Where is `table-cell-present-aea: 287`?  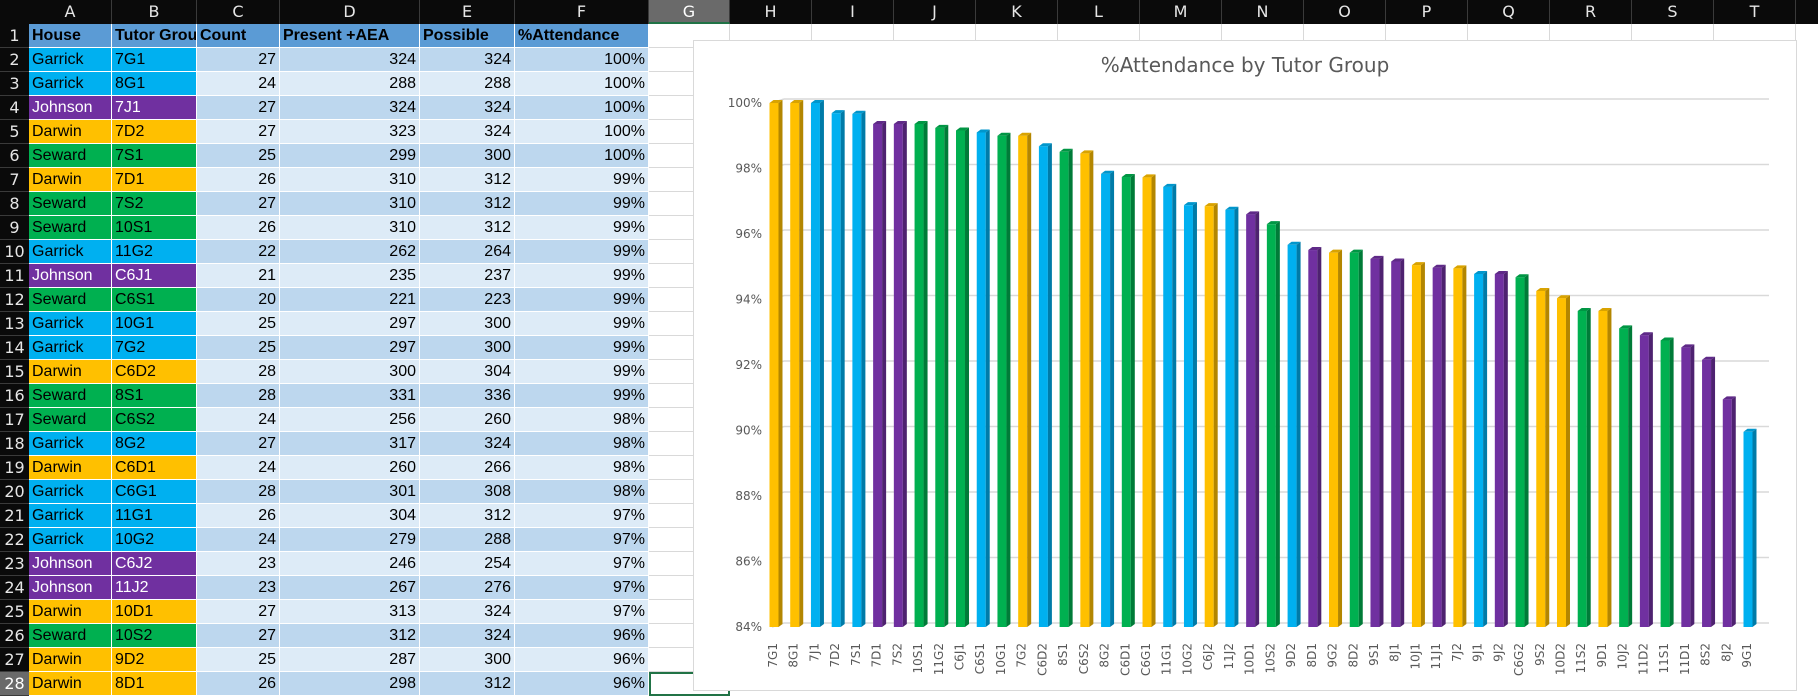 table-cell-present-aea: 287 is located at coordinates (350, 660).